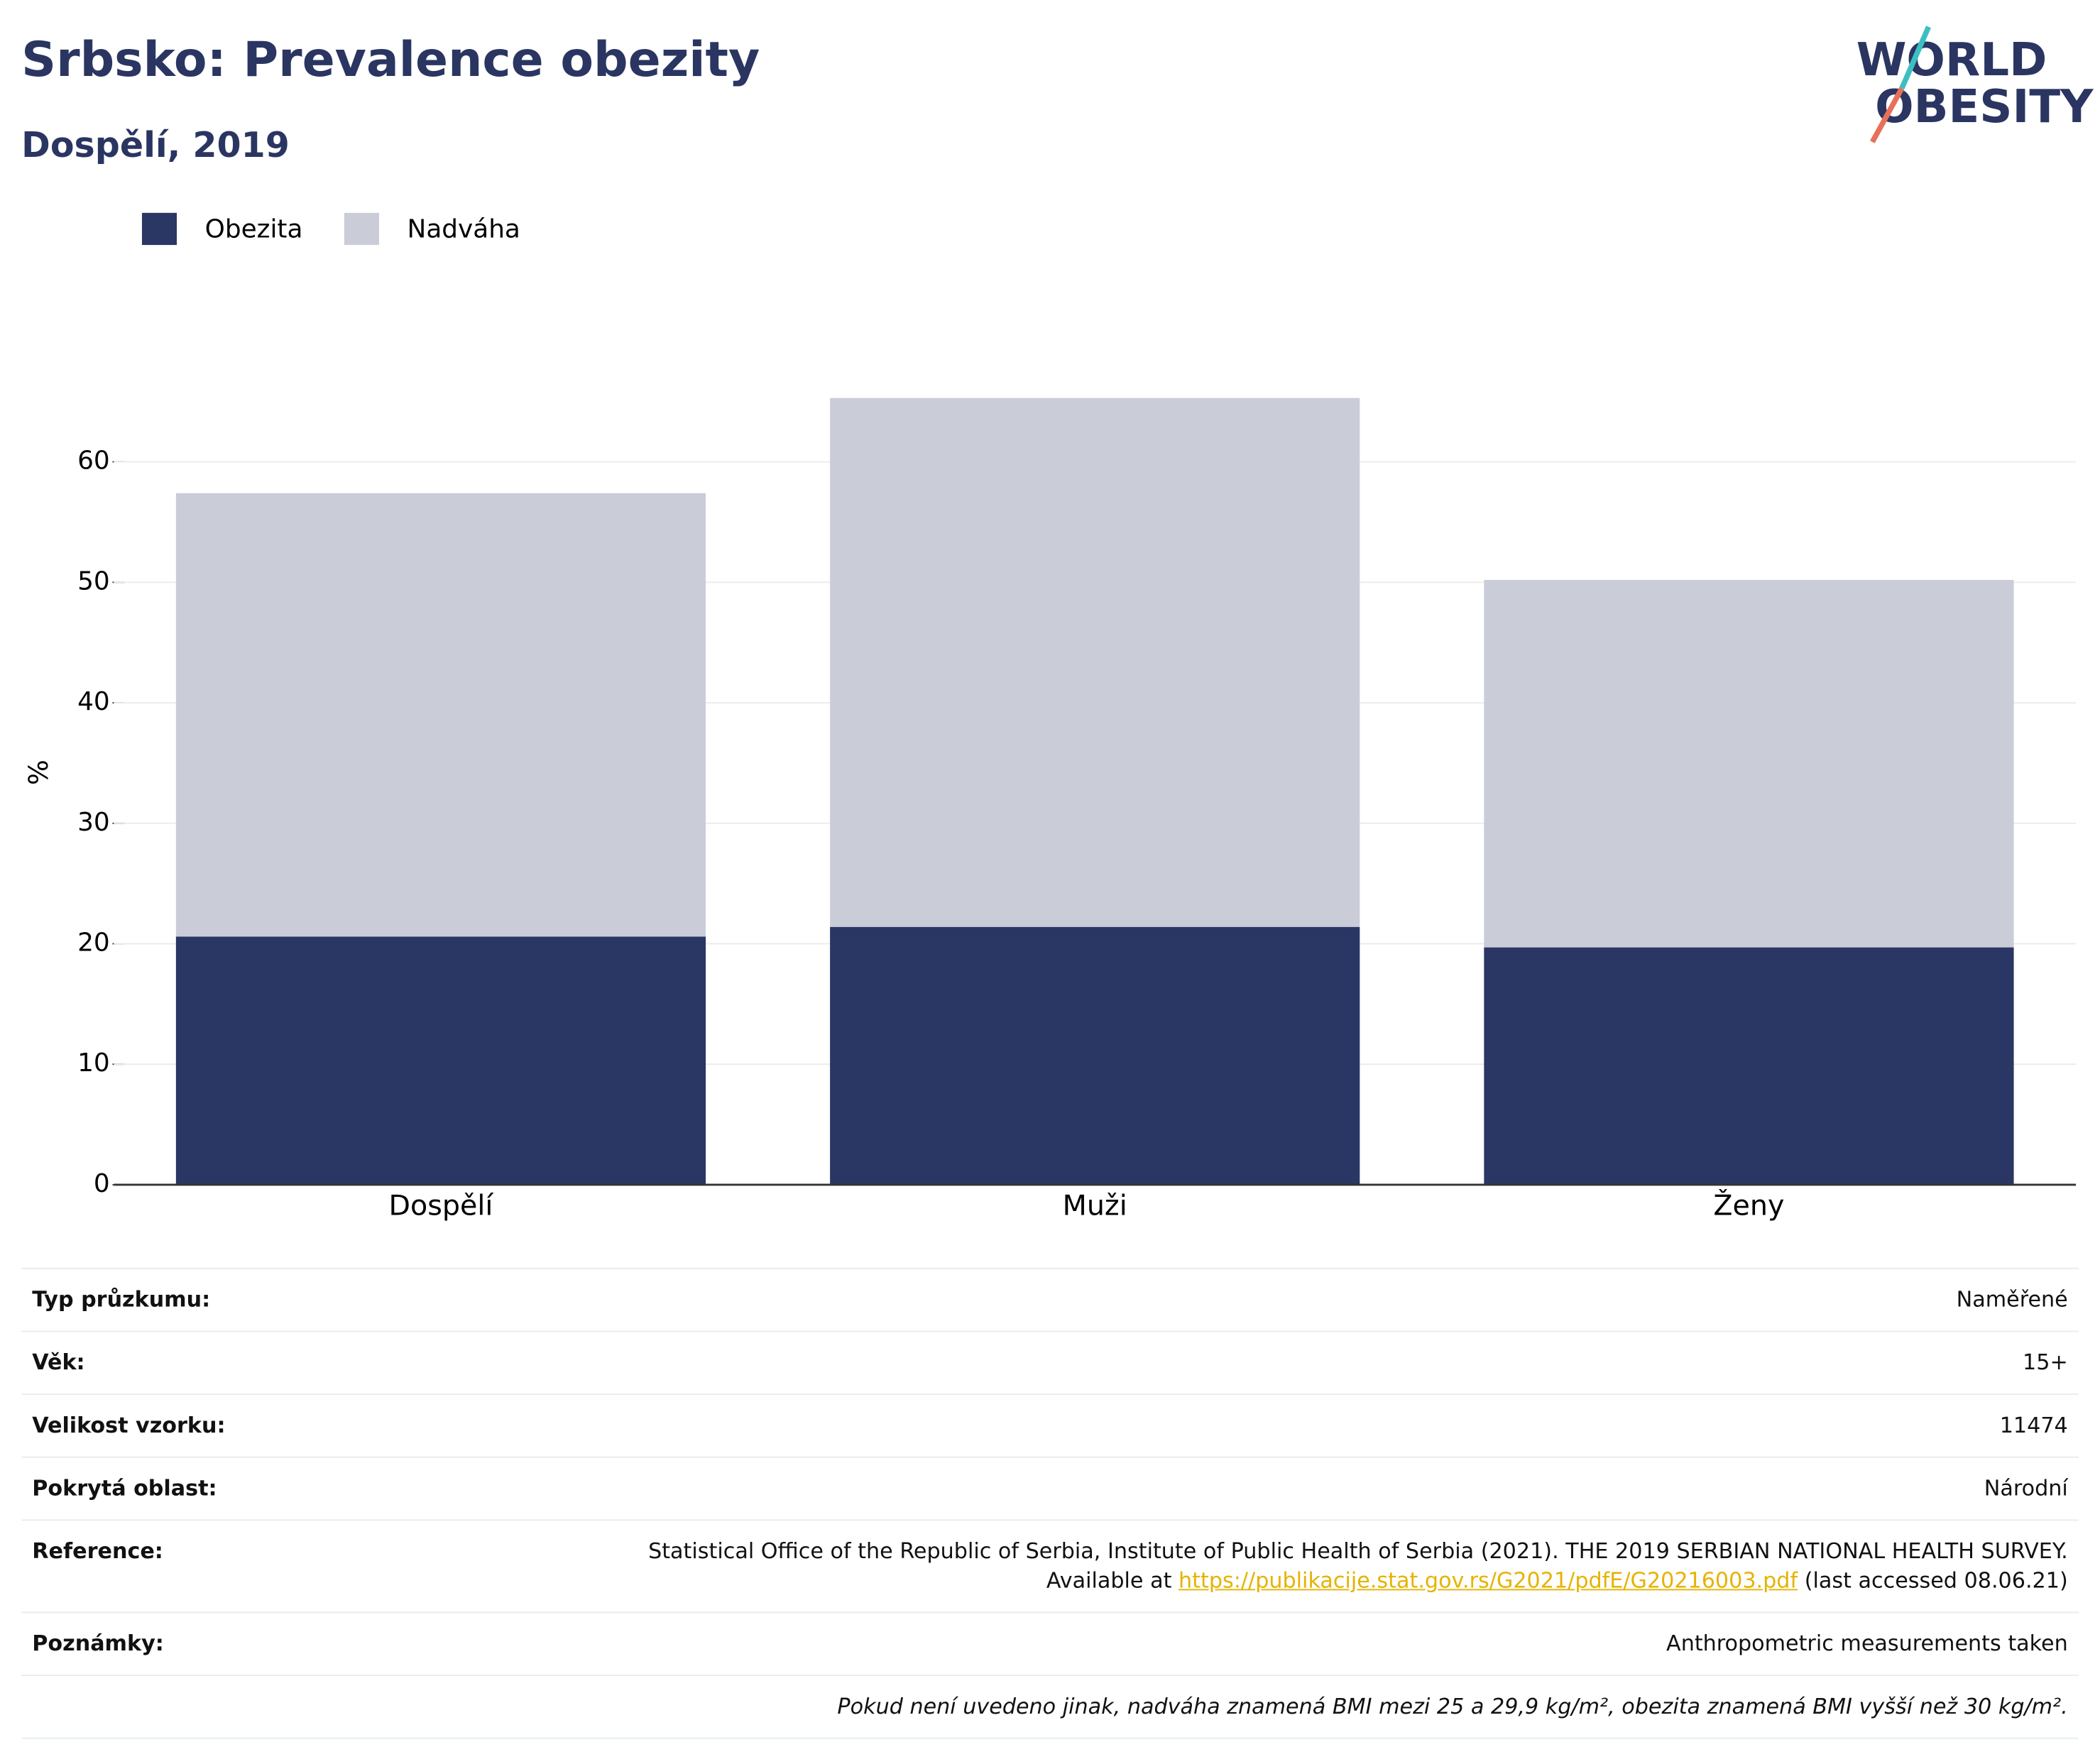 Image resolution: width=2100 pixels, height=1747 pixels. What do you see at coordinates (93, 701) in the screenshot?
I see `y-tick-label: 40` at bounding box center [93, 701].